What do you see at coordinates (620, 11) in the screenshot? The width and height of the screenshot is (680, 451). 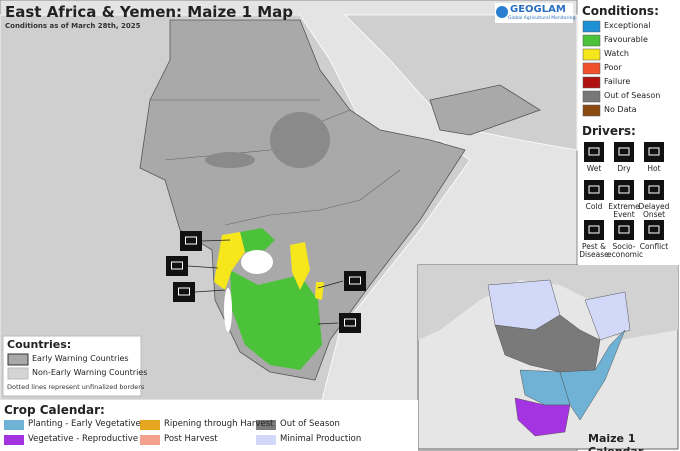 I see `conditions-title: Conditions:` at bounding box center [620, 11].